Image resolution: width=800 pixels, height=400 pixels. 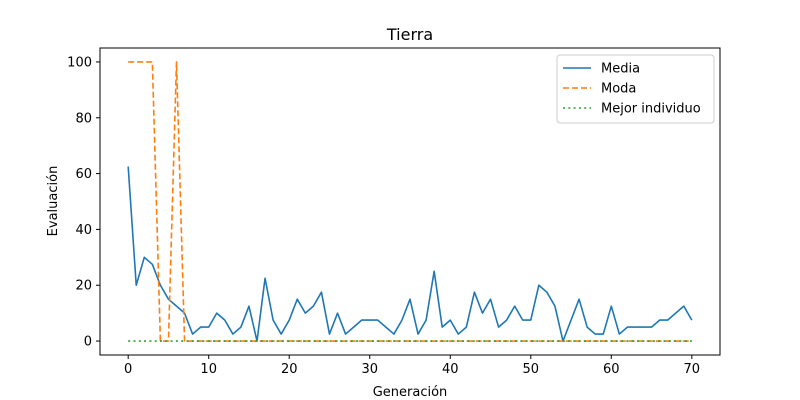 I want to click on y-tick-label: 40, so click(x=83, y=230).